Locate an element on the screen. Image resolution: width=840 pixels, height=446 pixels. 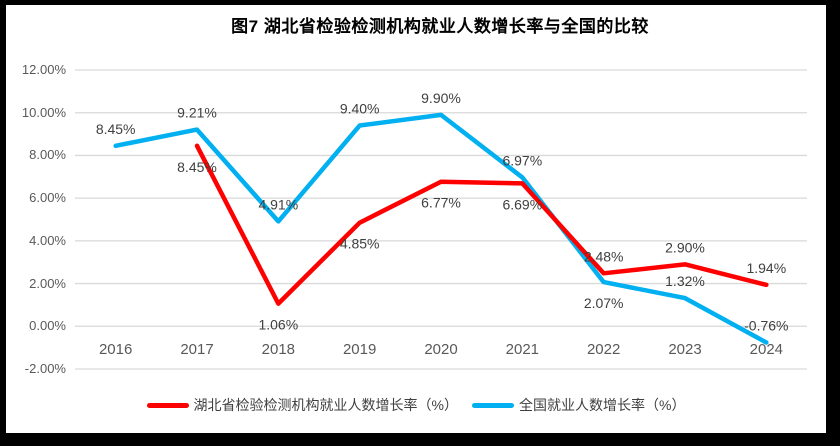
legend-item-hubei: 湖北省检验检测机构就业人数增长率（%） is located at coordinates (302, 405).